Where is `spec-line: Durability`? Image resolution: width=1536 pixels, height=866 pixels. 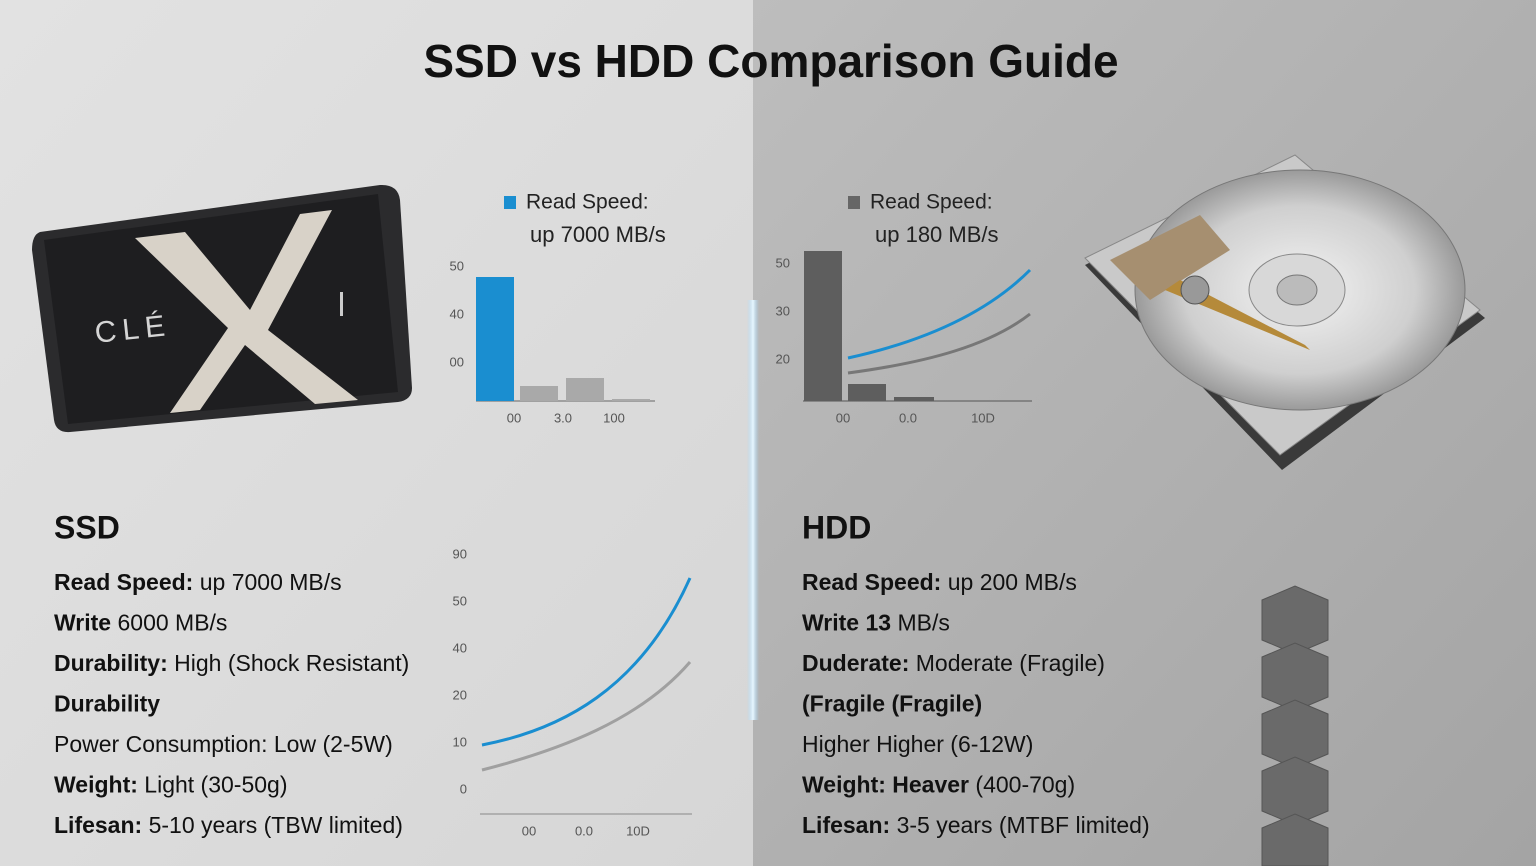 spec-line: Durability is located at coordinates (107, 704).